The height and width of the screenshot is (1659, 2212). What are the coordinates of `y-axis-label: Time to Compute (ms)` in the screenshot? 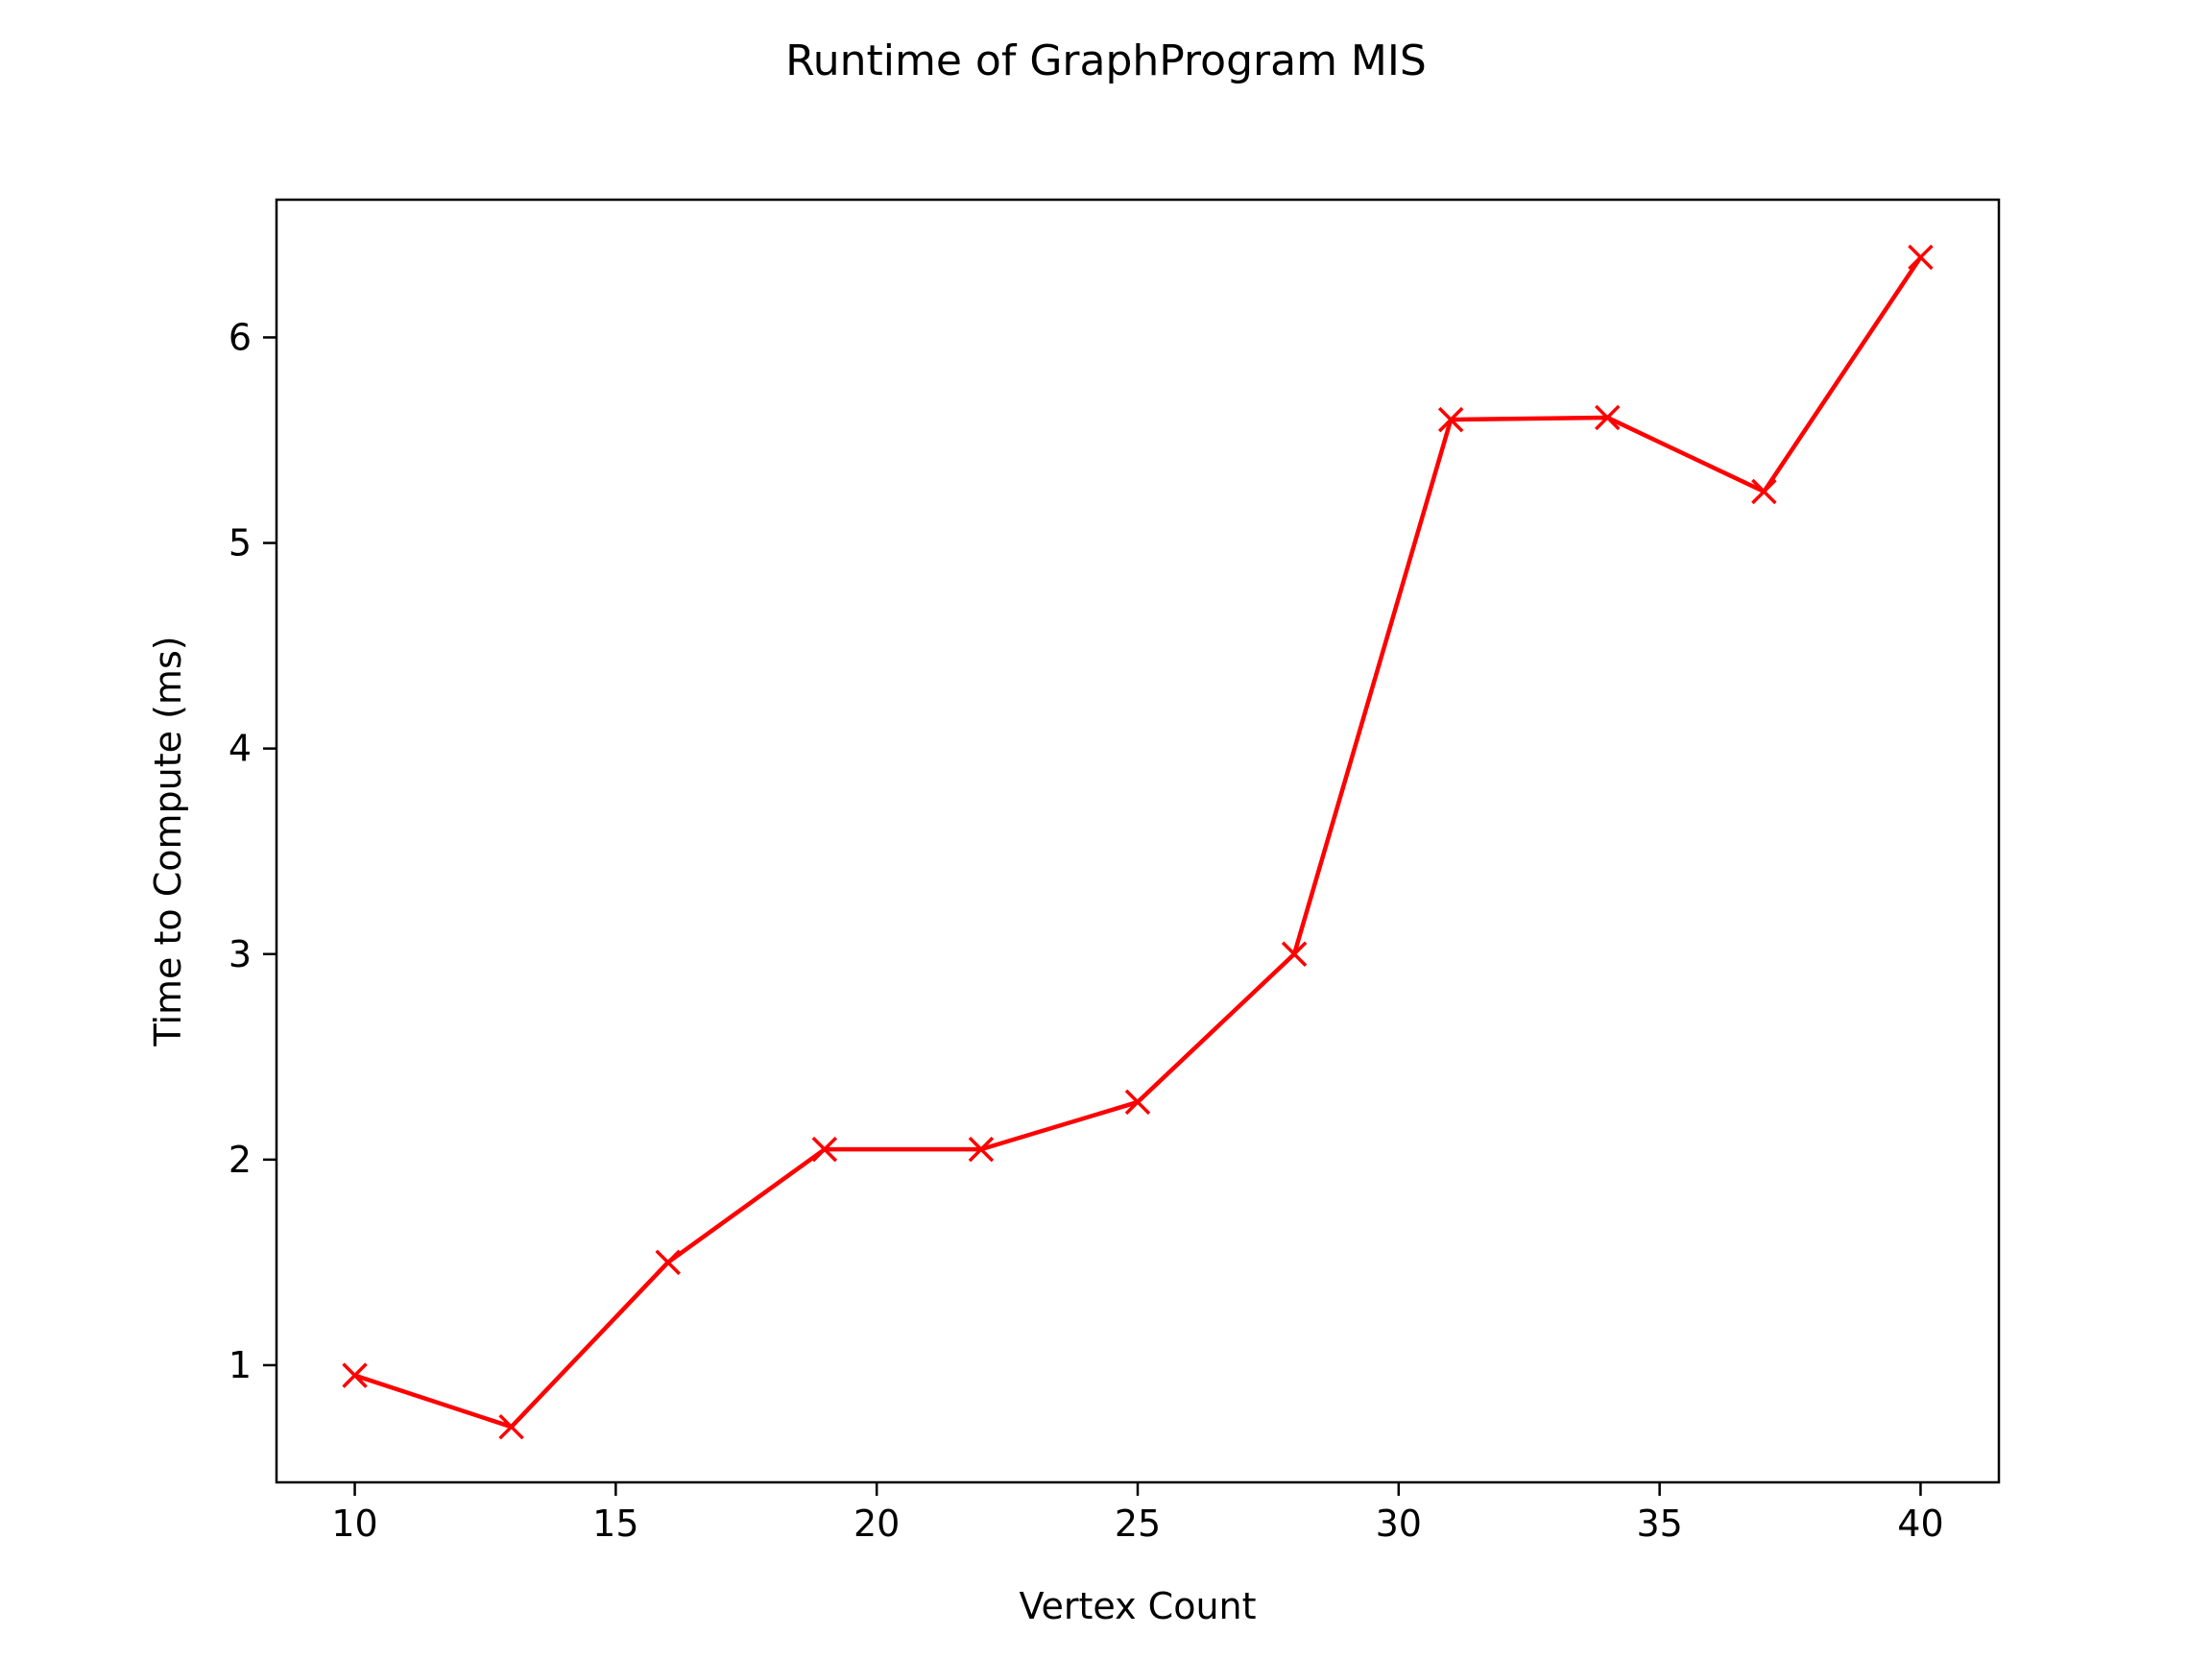 It's located at (168, 841).